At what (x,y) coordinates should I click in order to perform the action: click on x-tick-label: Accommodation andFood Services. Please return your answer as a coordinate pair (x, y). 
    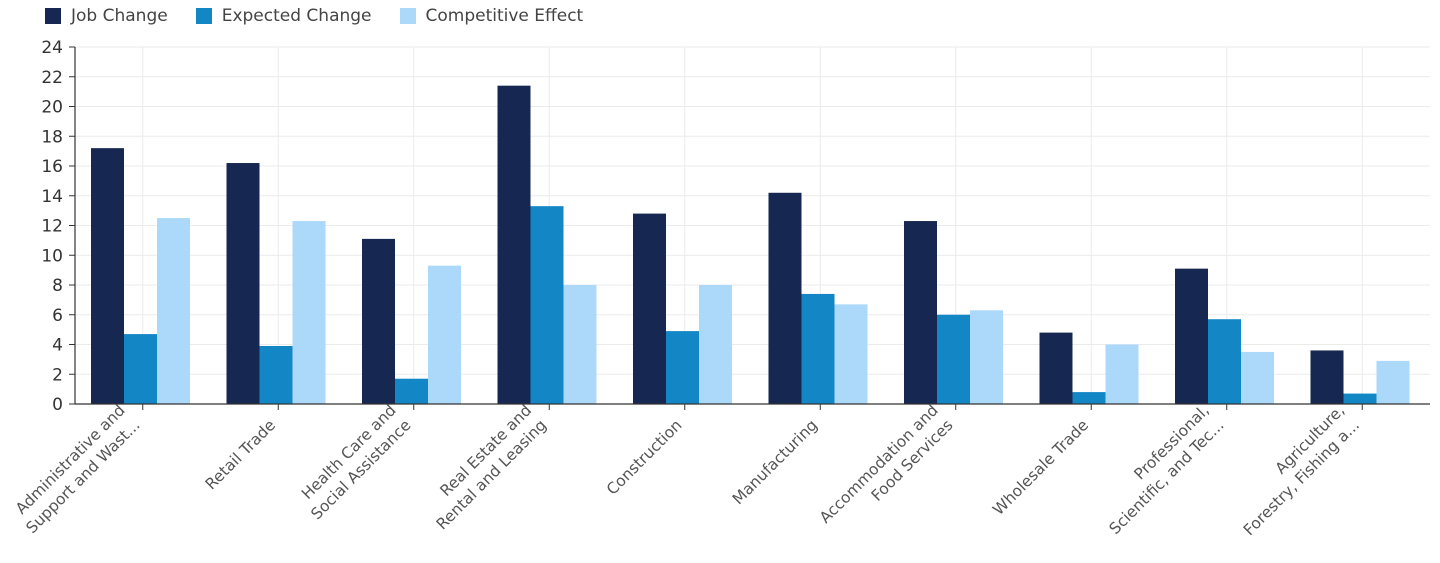
    Looking at the image, I should click on (886, 471).